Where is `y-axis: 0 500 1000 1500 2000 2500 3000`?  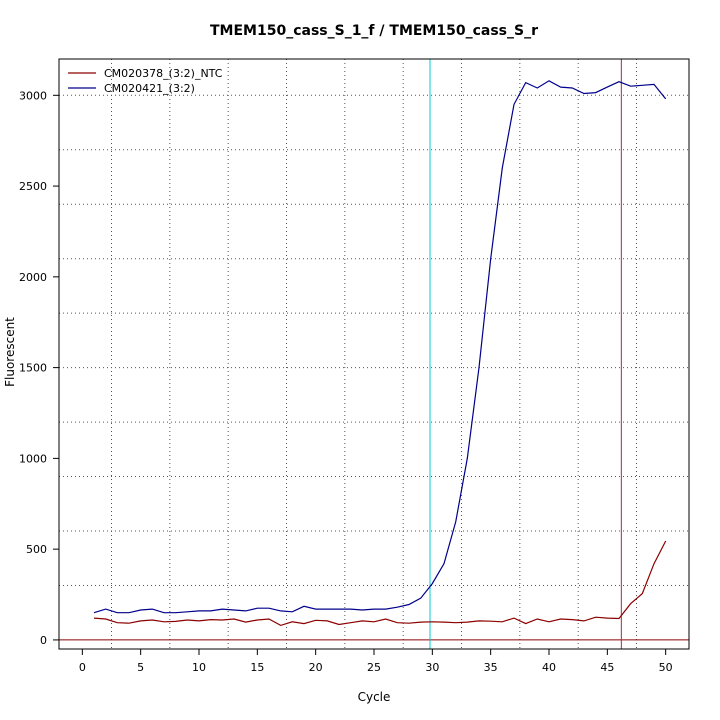
y-axis: 0 500 1000 1500 2000 2500 3000 is located at coordinates (39, 368).